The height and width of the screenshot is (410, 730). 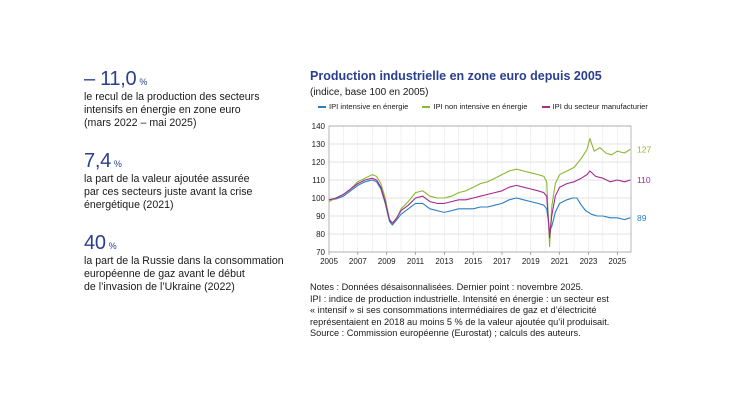 I want to click on x-tick-label: 2013, so click(x=444, y=261).